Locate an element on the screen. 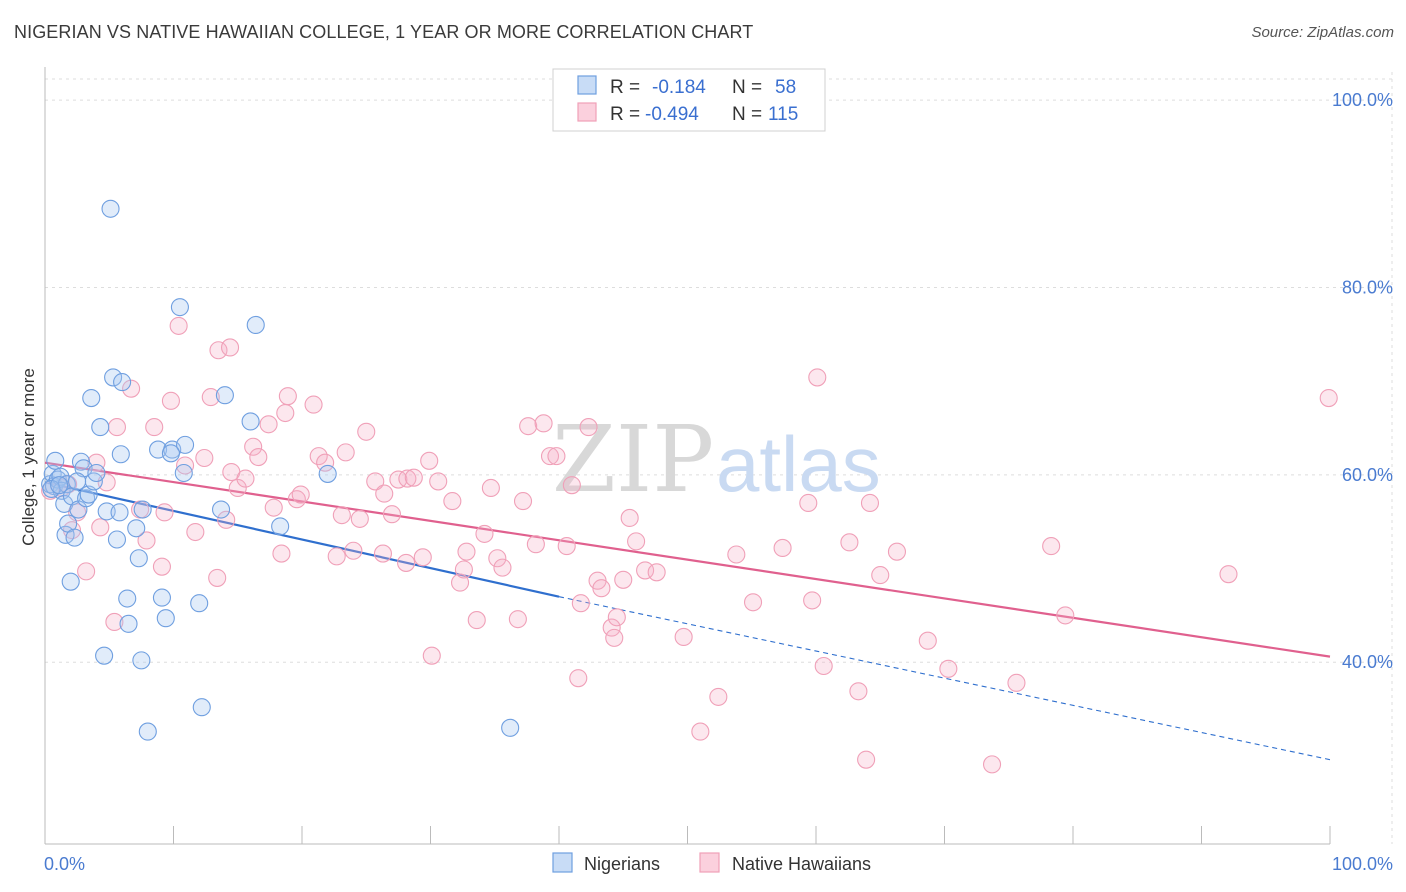  y-tick-label: 60.0% is located at coordinates (1367, 475).